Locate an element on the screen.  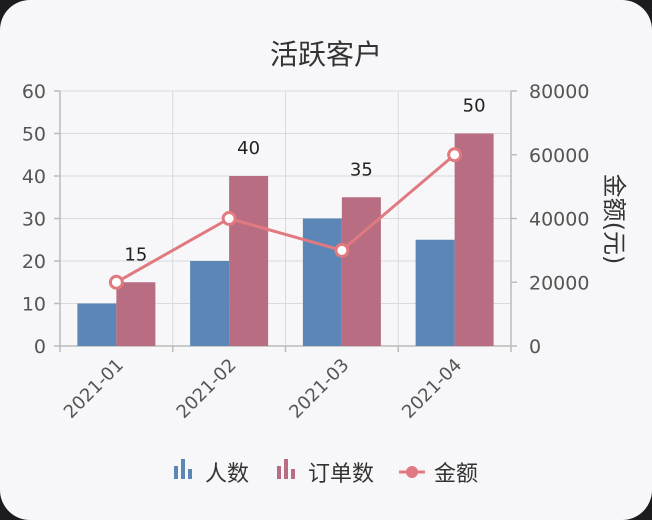
legend-label: 人数 is located at coordinates (227, 474).